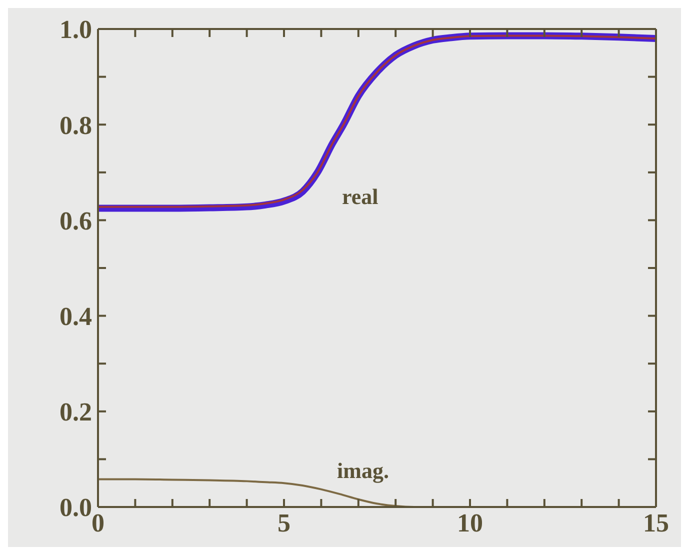 Image resolution: width=689 pixels, height=555 pixels. Describe the element at coordinates (76, 221) in the screenshot. I see `y-tick-label: 0.6` at that location.